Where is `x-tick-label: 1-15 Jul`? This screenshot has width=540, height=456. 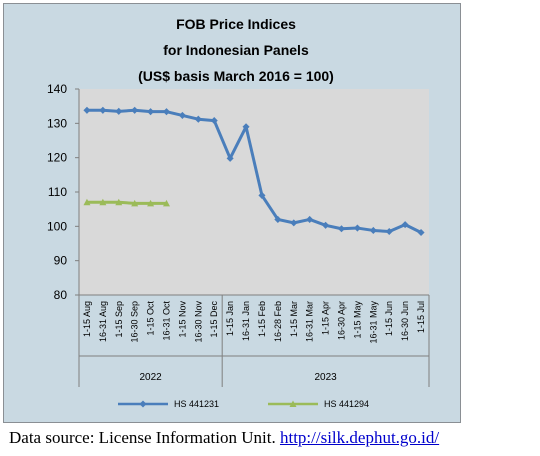
x-tick-label: 1-15 Jul is located at coordinates (421, 317).